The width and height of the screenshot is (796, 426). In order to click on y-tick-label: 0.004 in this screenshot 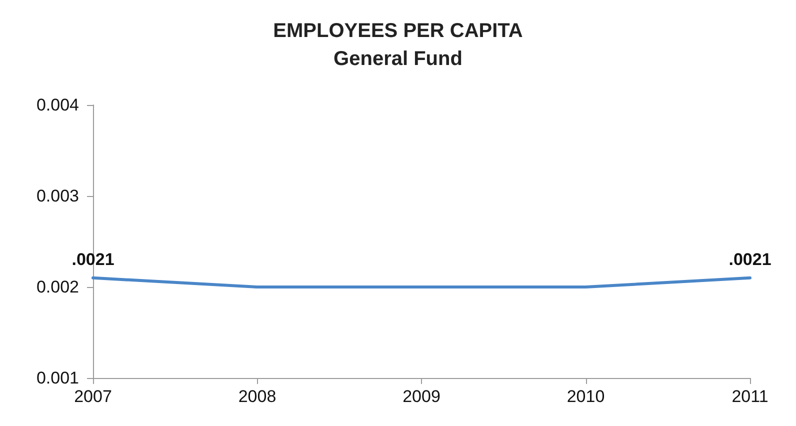, I will do `click(57, 105)`.